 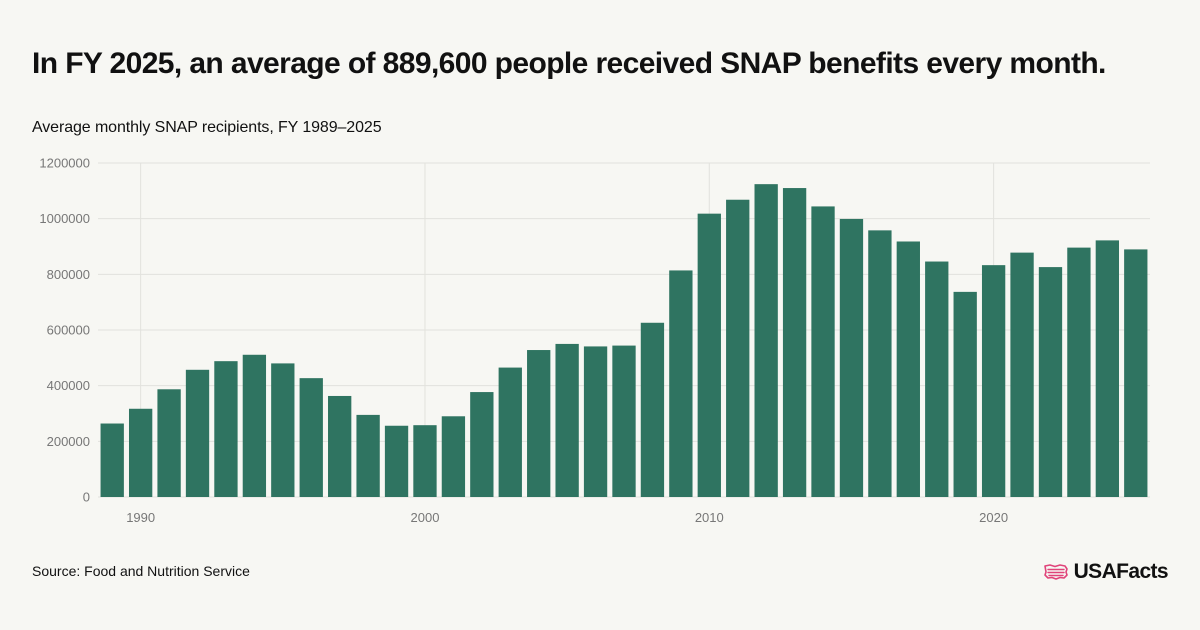 What do you see at coordinates (823, 352) in the screenshot?
I see `bar-2014` at bounding box center [823, 352].